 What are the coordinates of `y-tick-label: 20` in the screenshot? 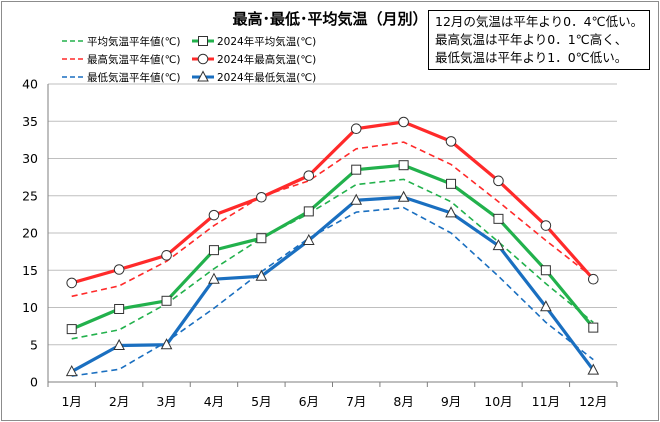 It's located at (30, 233).